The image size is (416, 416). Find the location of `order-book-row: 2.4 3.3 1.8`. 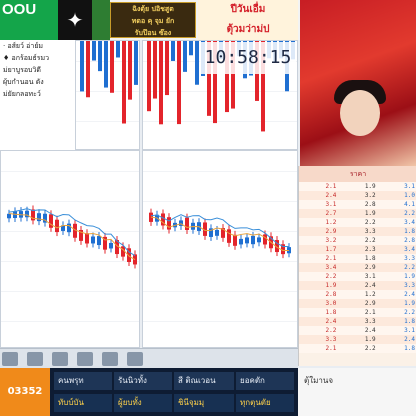

order-book-row: 2.4 3.3 1.8 is located at coordinates (357, 321).